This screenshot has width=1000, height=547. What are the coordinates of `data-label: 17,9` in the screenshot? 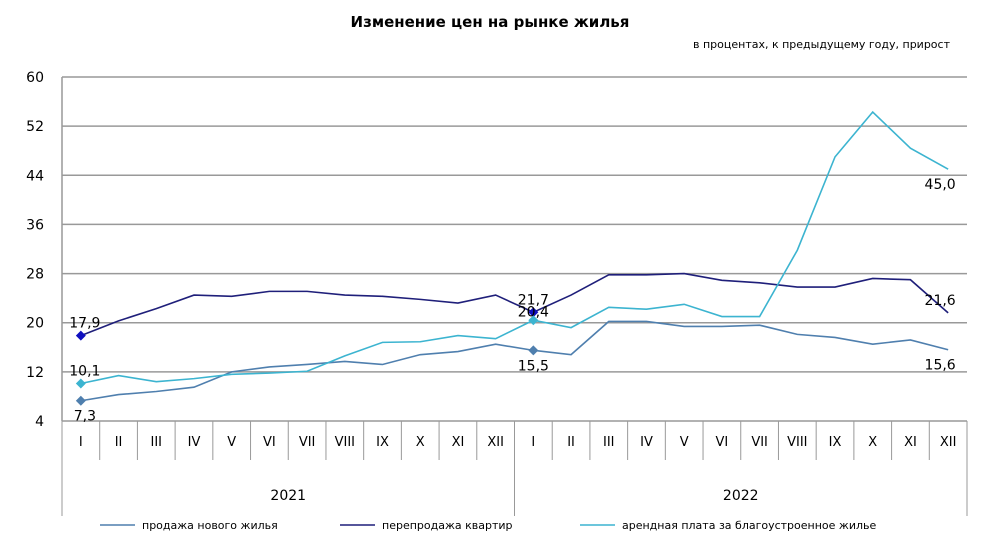 It's located at (84, 324).